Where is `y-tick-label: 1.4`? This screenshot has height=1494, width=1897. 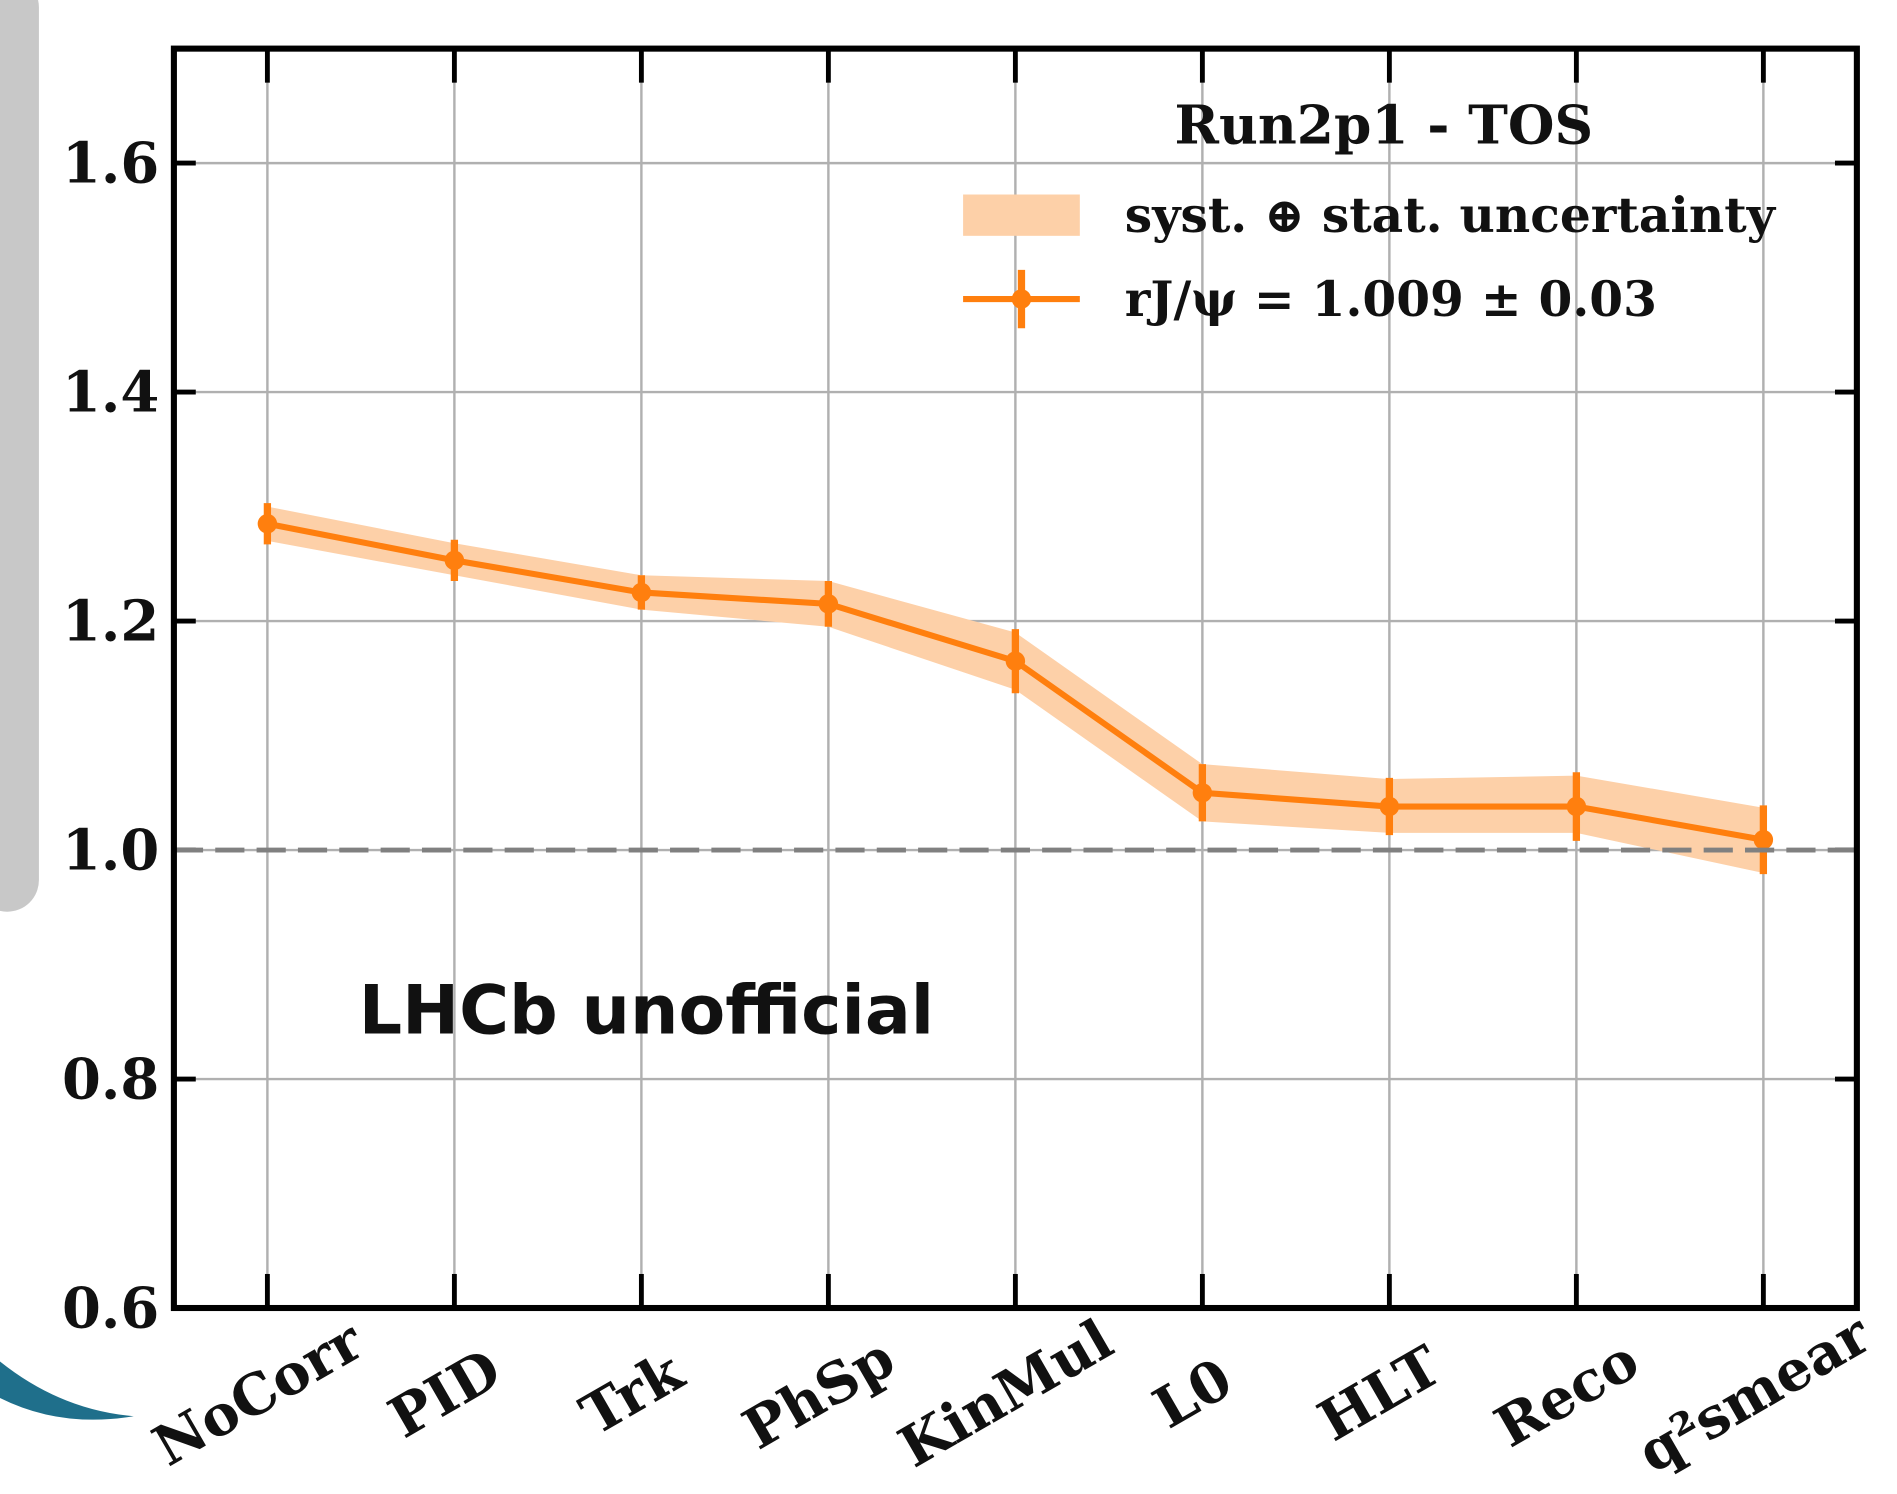
y-tick-label: 1.4 is located at coordinates (110, 393).